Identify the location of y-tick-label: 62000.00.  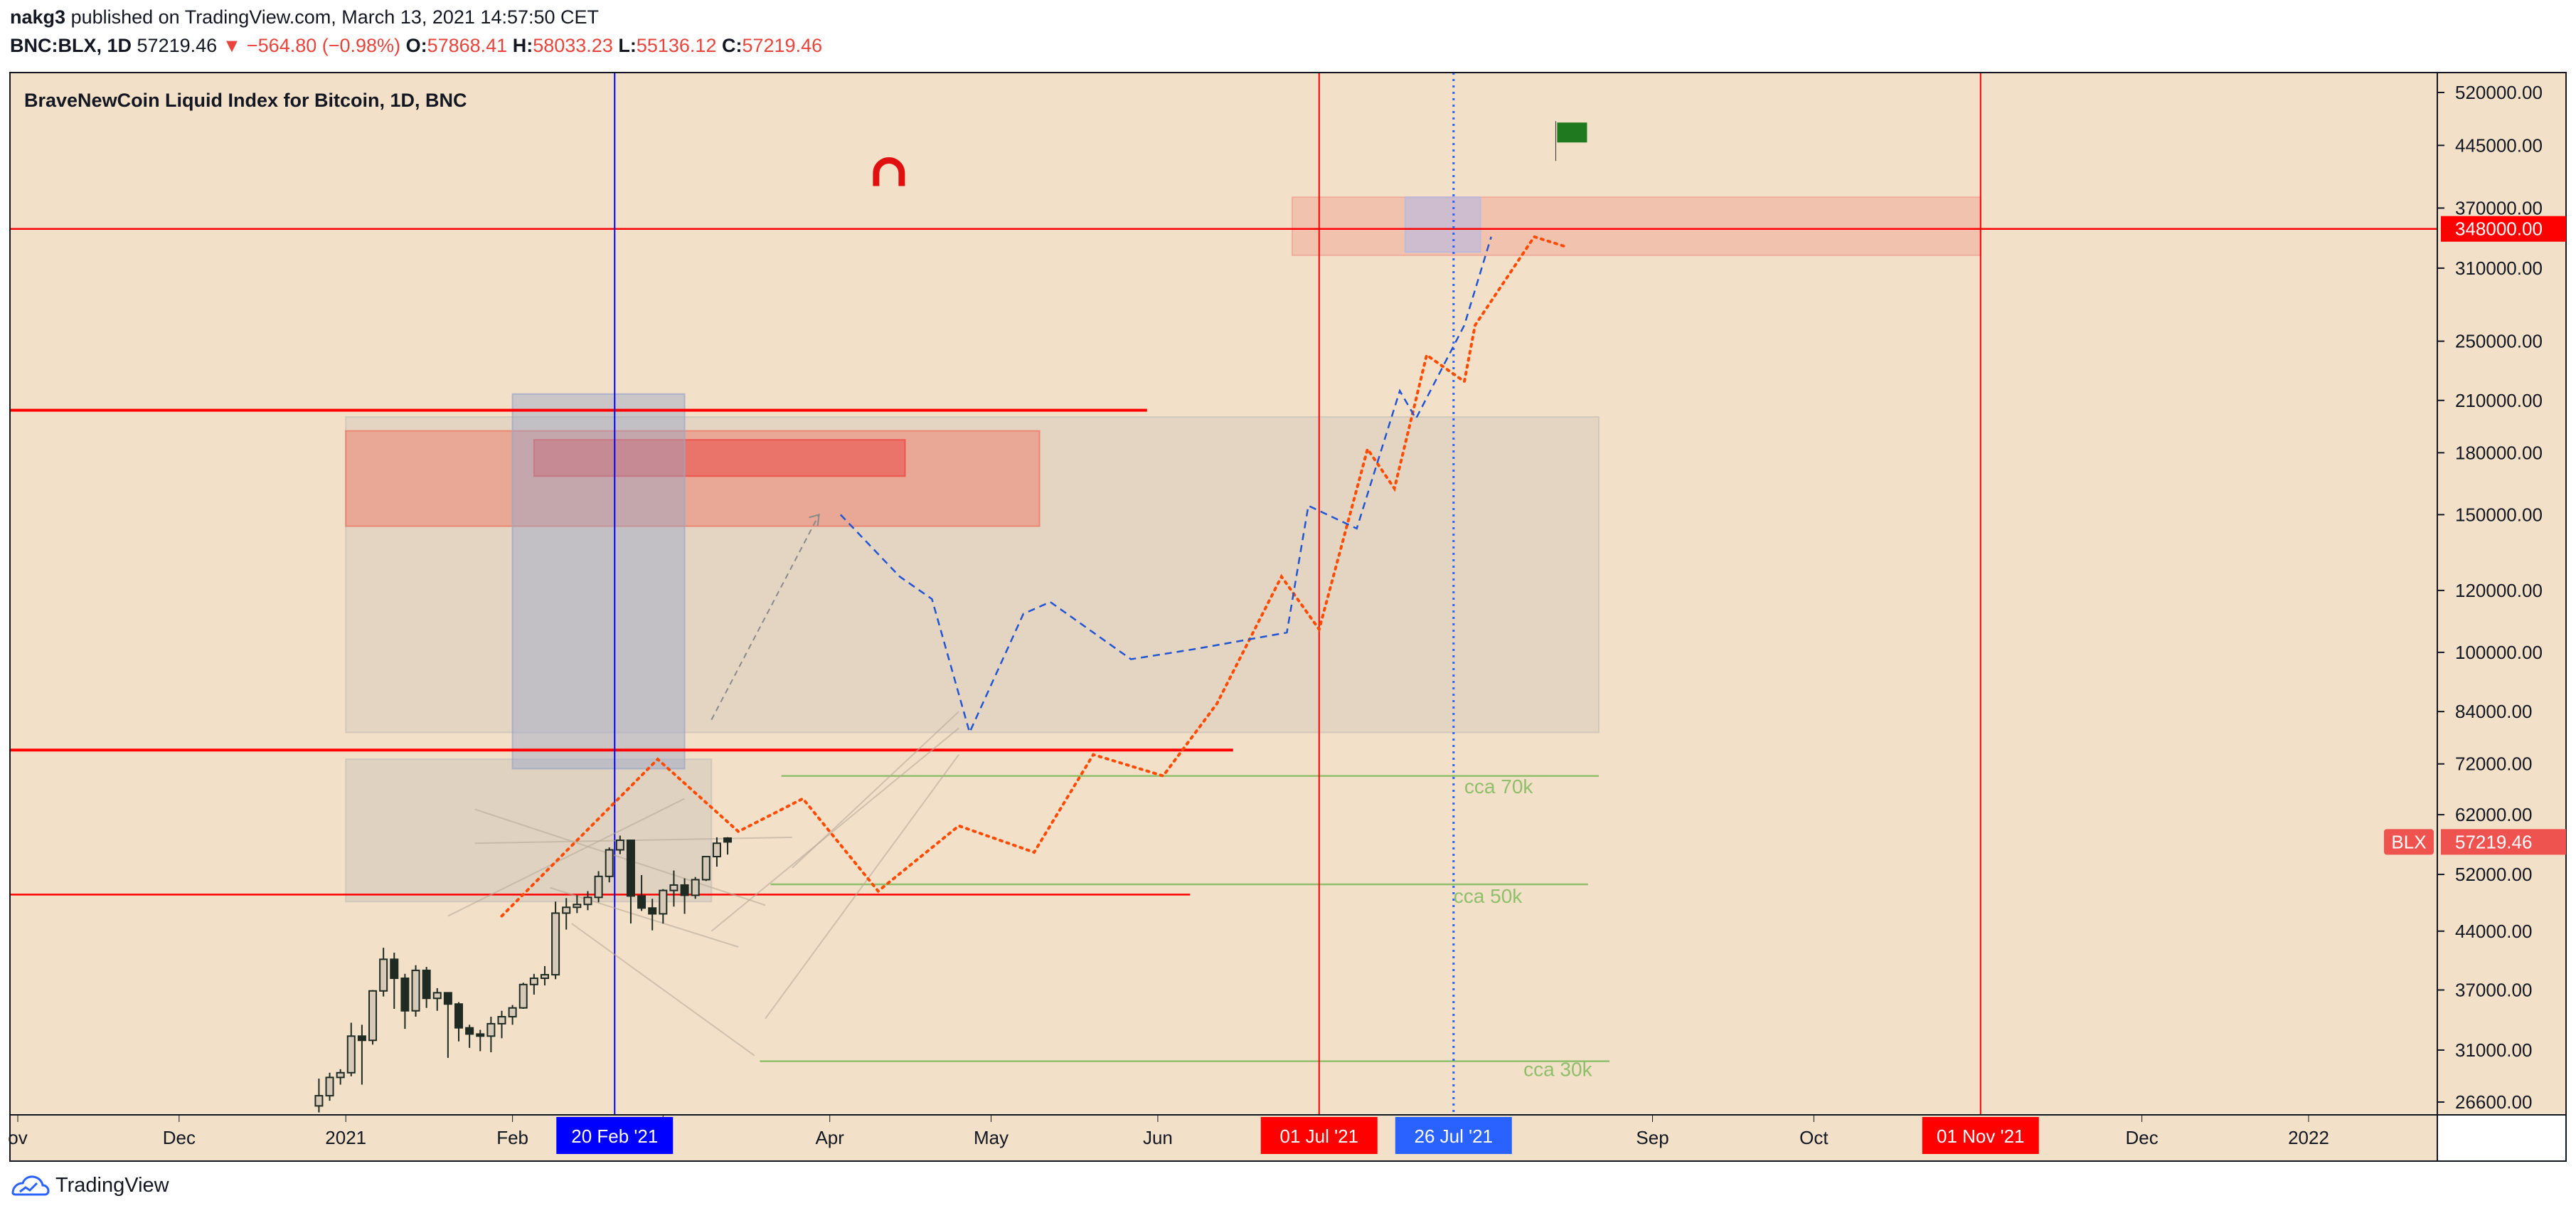
(2493, 814).